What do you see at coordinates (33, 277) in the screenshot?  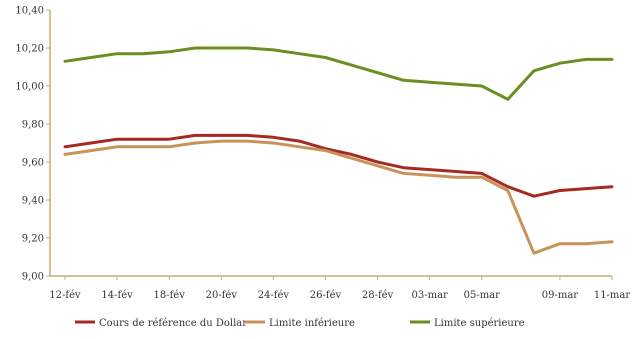 I see `y-tick-label: 9,00` at bounding box center [33, 277].